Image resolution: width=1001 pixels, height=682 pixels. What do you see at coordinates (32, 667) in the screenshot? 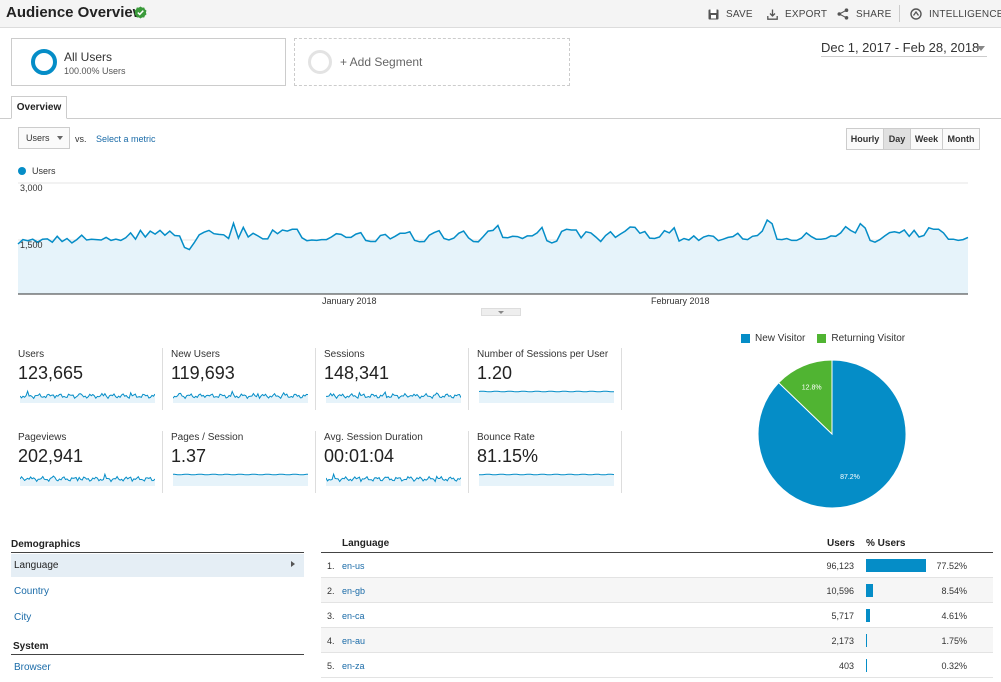
I see `system-browser: Browser` at bounding box center [32, 667].